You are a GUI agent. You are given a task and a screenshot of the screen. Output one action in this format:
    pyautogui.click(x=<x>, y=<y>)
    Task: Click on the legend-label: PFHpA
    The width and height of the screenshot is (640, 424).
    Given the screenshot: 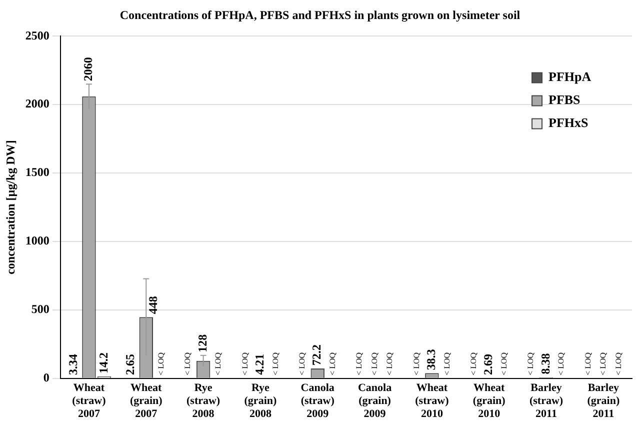 What is the action you would take?
    pyautogui.click(x=570, y=76)
    